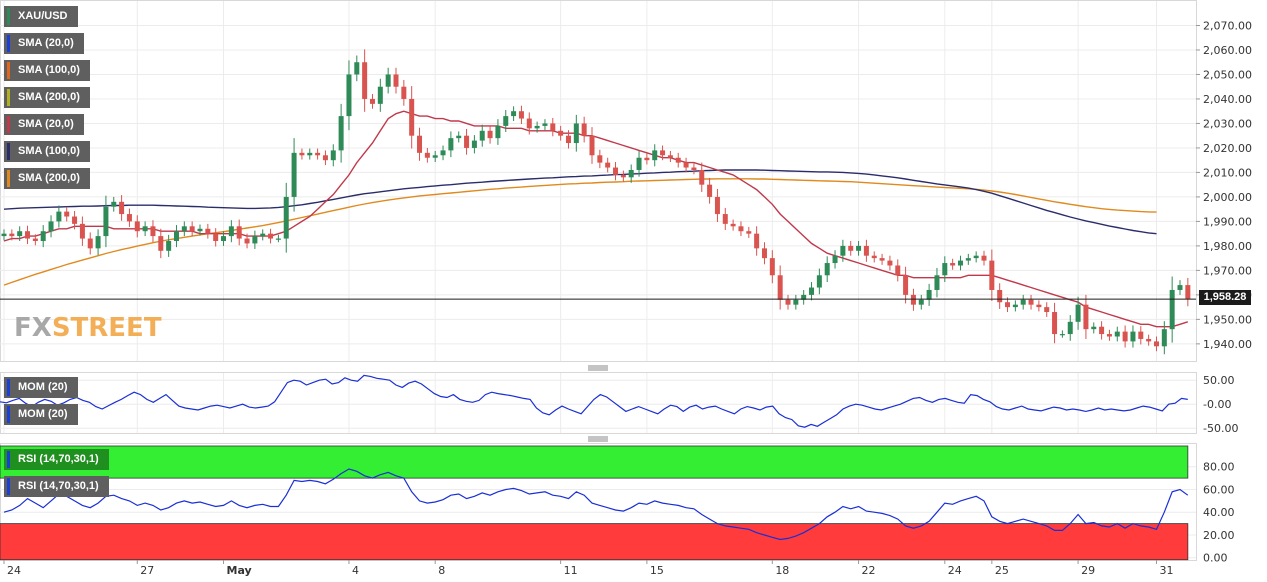 This screenshot has width=1267, height=582. Describe the element at coordinates (1227, 50) in the screenshot. I see `price-tick-label: 2,060.00` at that location.